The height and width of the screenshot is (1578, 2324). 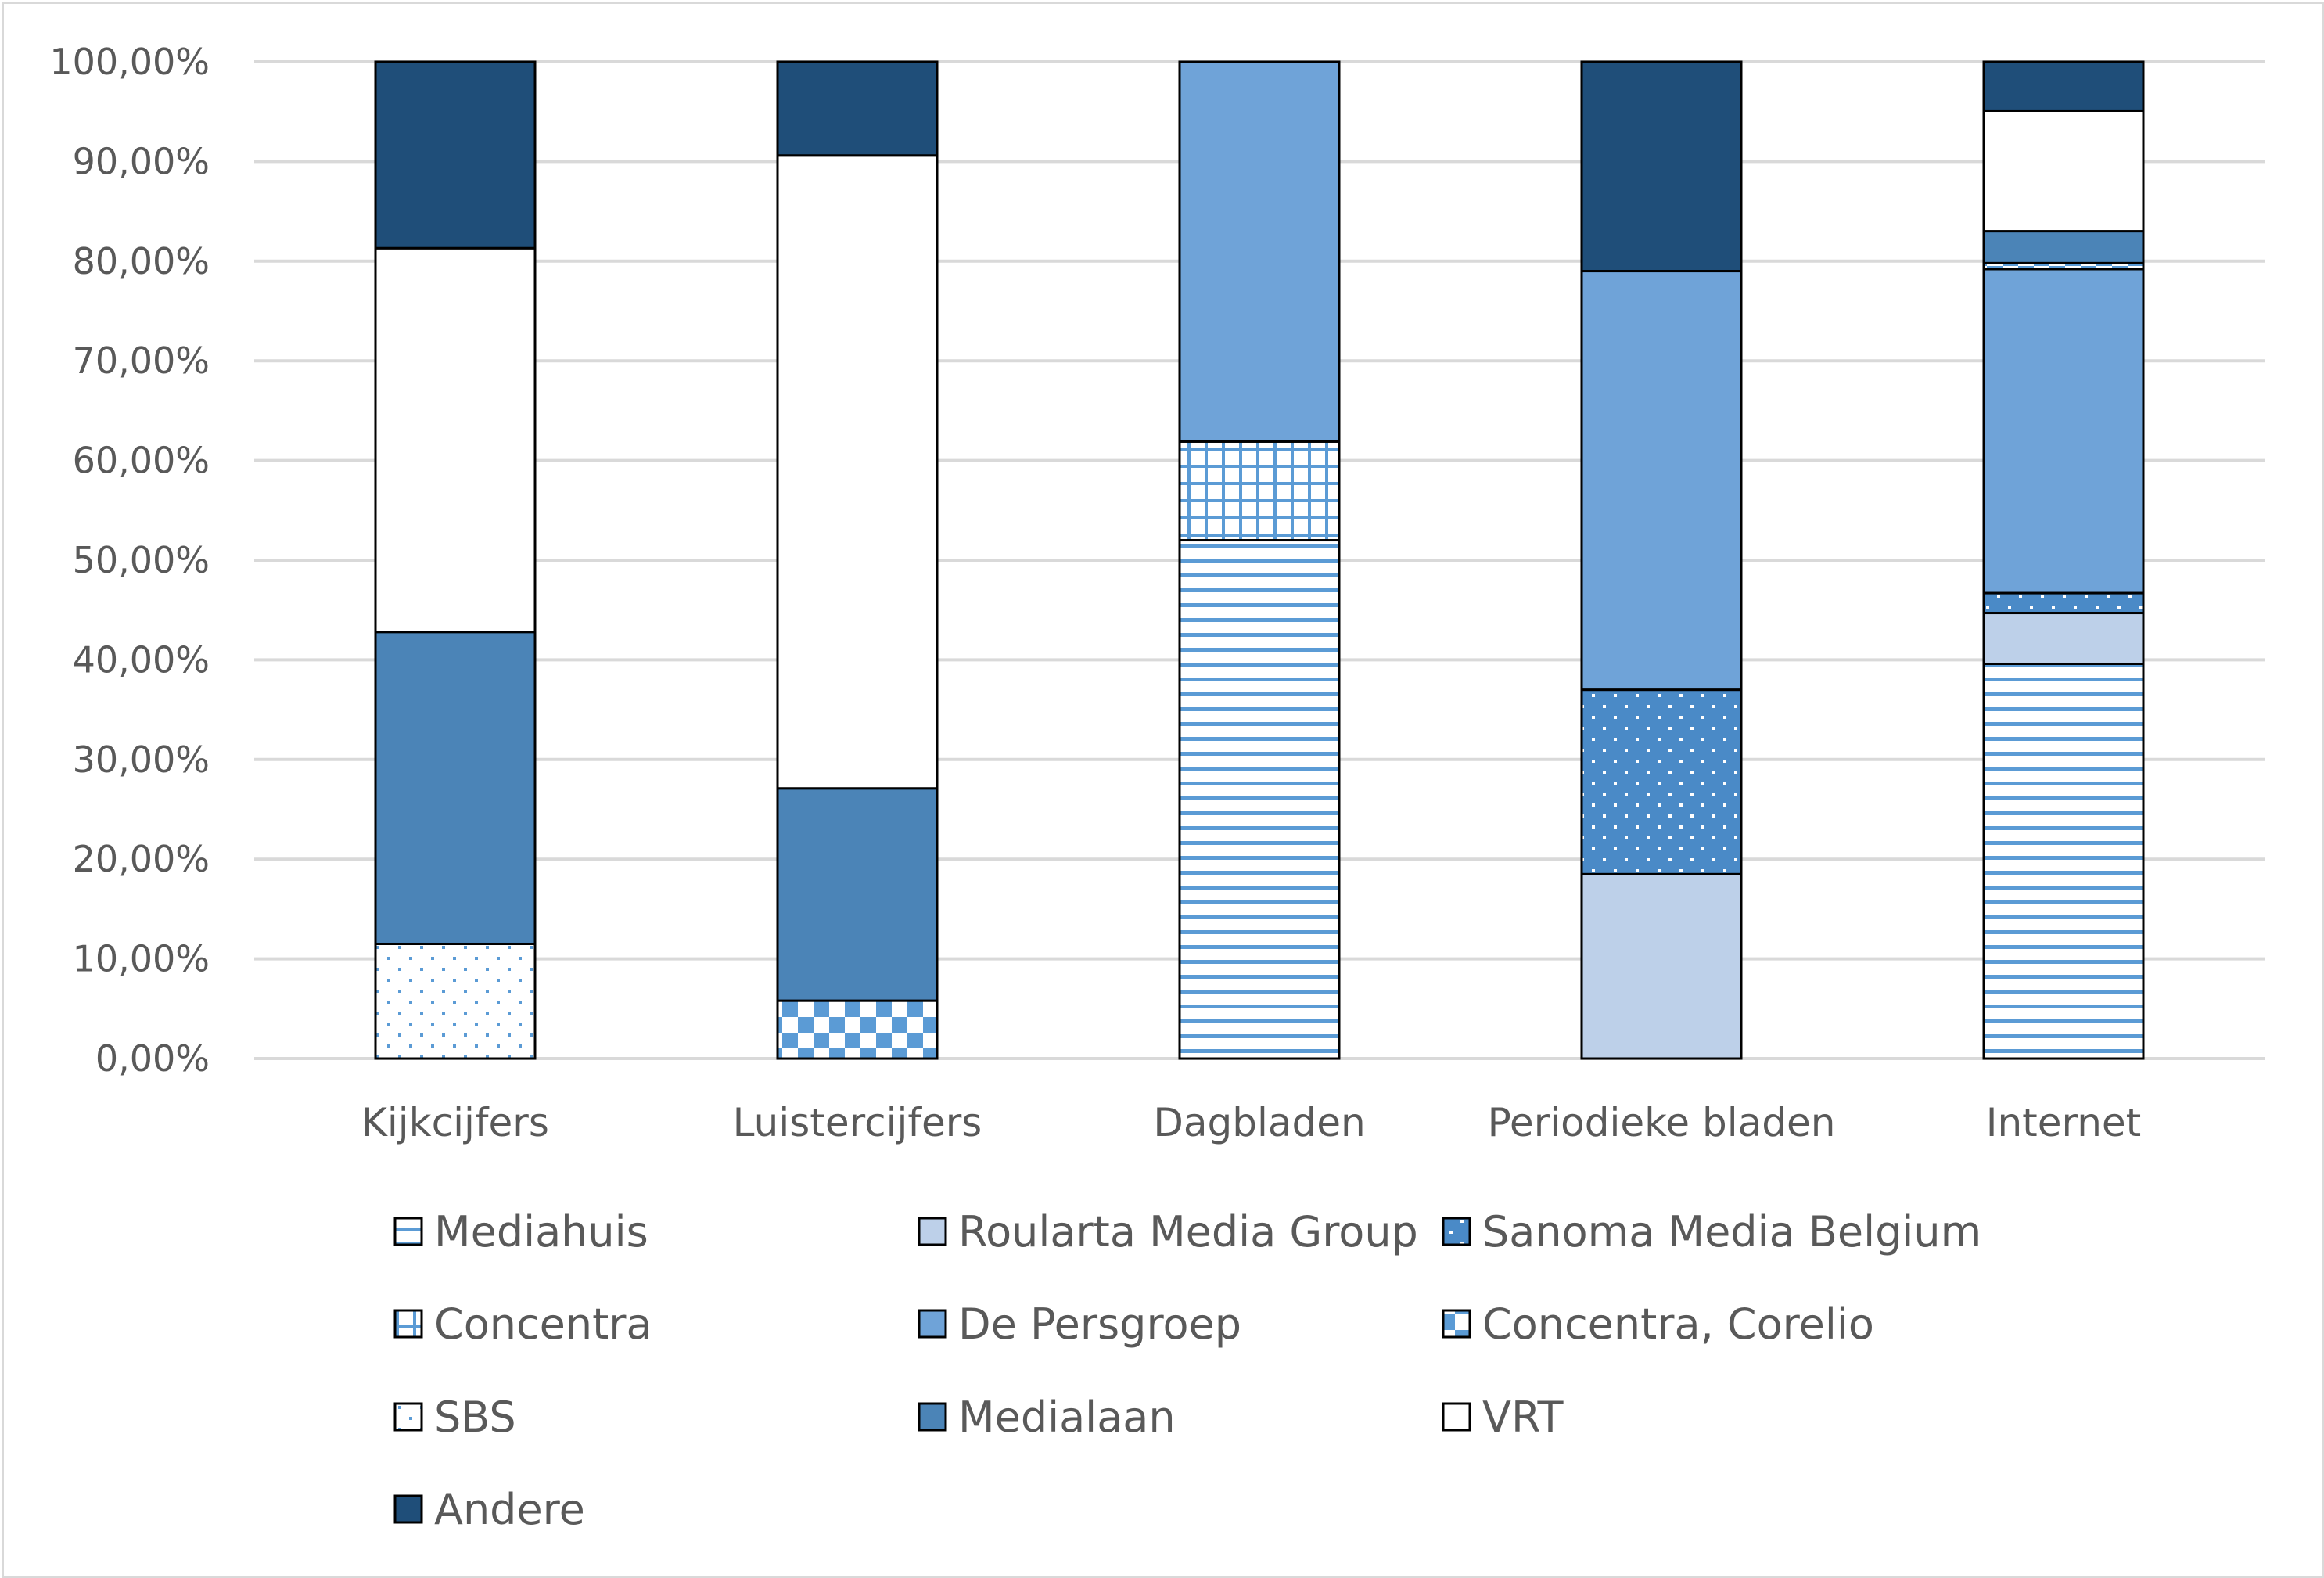 What do you see at coordinates (1067, 1417) in the screenshot?
I see `legend-label: Medialaan` at bounding box center [1067, 1417].